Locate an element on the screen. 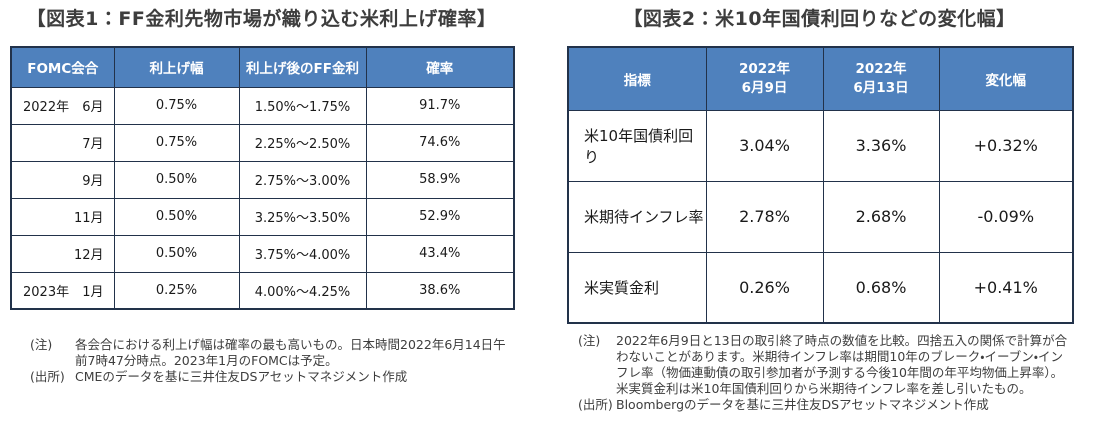 The image size is (1099, 427). value2-cell: 3.36% is located at coordinates (881, 145).